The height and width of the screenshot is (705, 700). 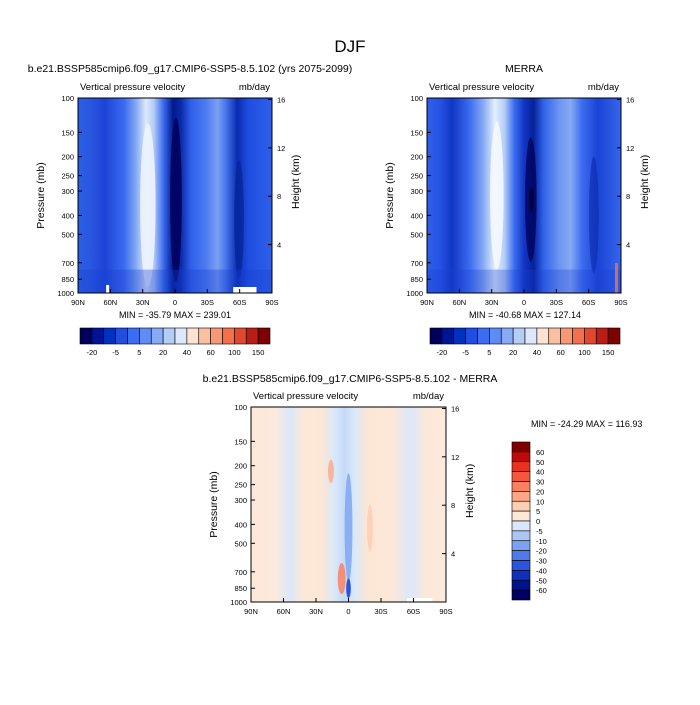 What do you see at coordinates (210, 352) in the screenshot?
I see `colorbar-label: 60` at bounding box center [210, 352].